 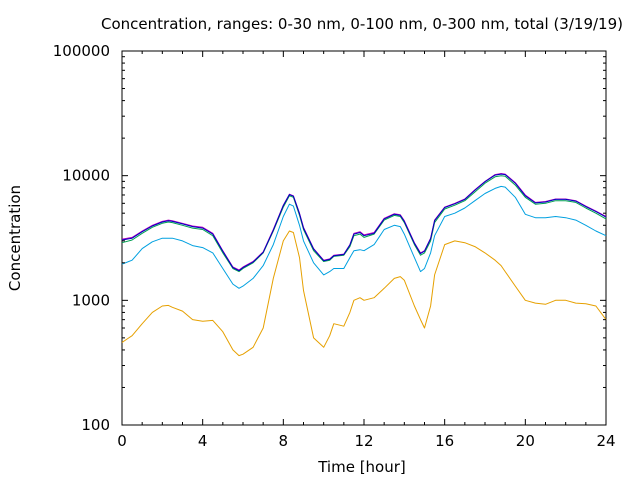 What do you see at coordinates (81, 51) in the screenshot?
I see `y-tick-label: 100000` at bounding box center [81, 51].